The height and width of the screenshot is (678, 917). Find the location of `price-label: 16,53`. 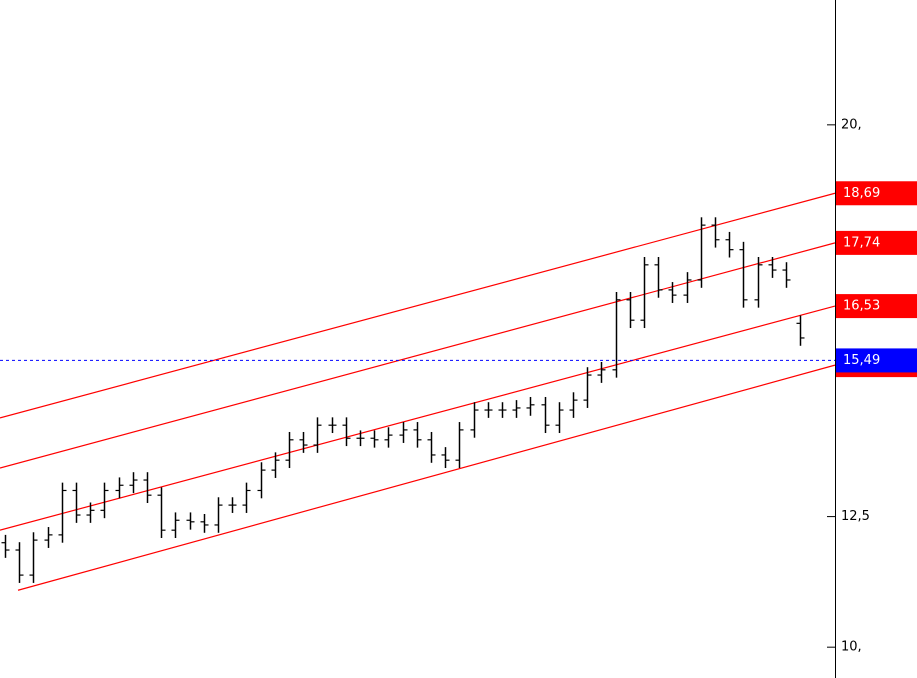

price-label: 16,53 is located at coordinates (861, 306).